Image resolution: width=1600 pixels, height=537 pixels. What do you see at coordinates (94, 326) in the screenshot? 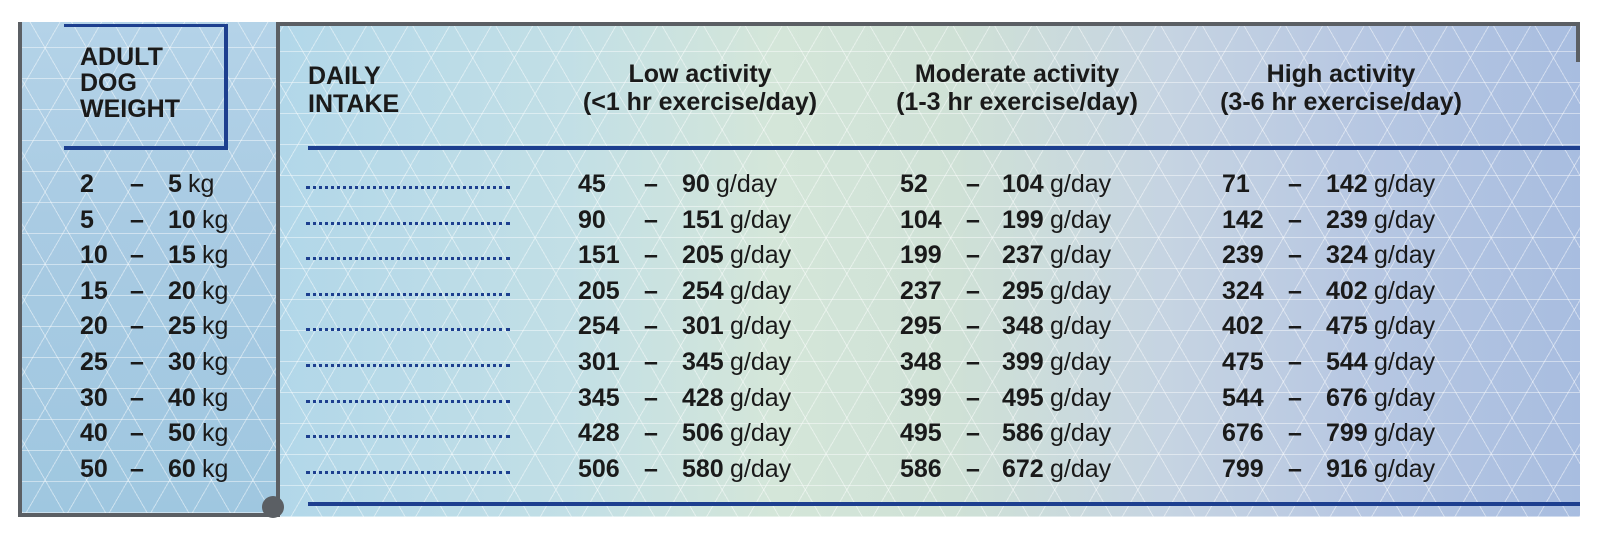
I see `weight-min: 20` at bounding box center [94, 326].